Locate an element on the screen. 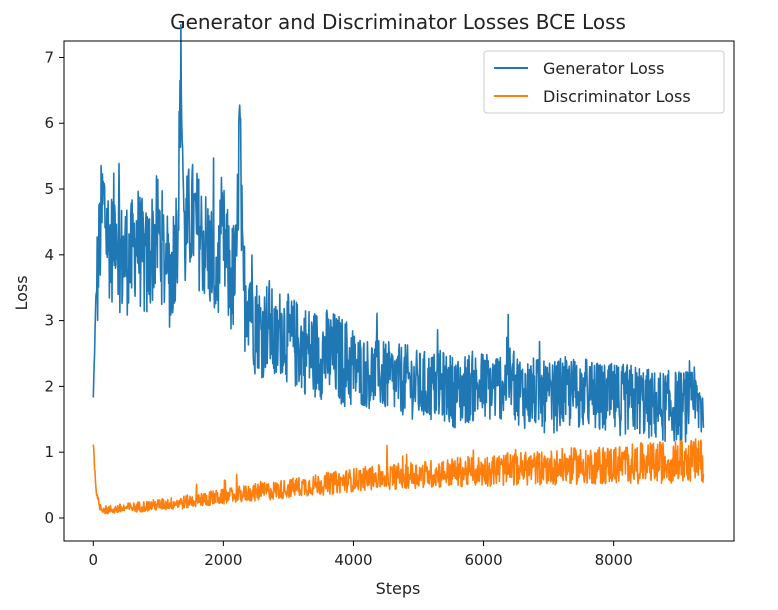  x-tick-label: 2000 is located at coordinates (223, 560).